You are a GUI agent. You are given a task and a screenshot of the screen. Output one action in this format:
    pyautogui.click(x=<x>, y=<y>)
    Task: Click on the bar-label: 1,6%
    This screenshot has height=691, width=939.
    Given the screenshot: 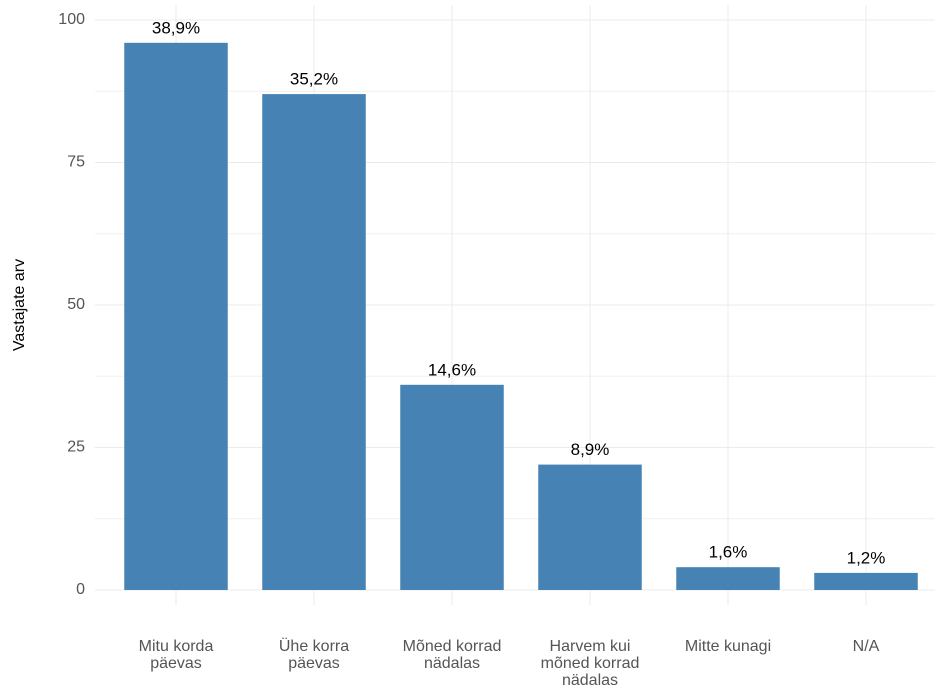 What is the action you would take?
    pyautogui.click(x=728, y=552)
    